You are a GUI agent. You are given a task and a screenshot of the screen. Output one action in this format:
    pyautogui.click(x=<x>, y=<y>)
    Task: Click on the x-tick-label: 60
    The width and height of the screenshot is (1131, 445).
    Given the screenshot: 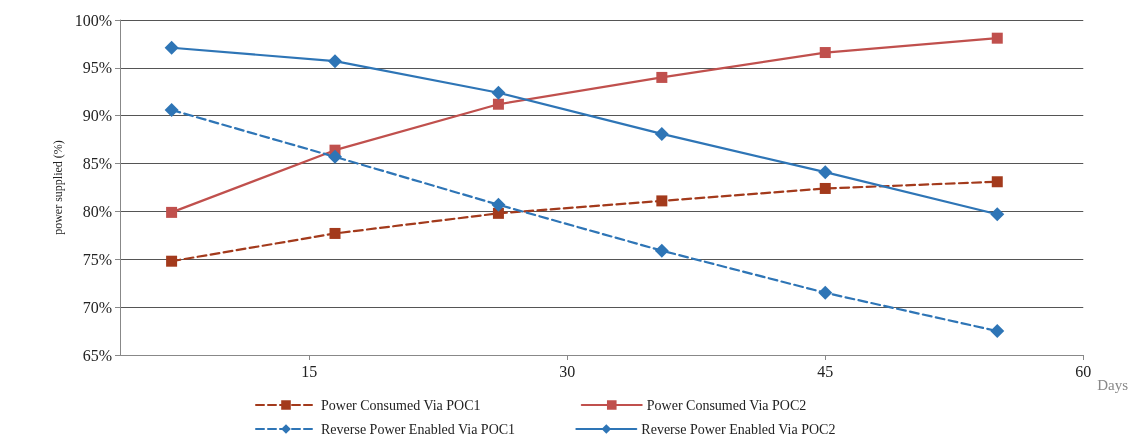 What is the action you would take?
    pyautogui.click(x=1083, y=371)
    